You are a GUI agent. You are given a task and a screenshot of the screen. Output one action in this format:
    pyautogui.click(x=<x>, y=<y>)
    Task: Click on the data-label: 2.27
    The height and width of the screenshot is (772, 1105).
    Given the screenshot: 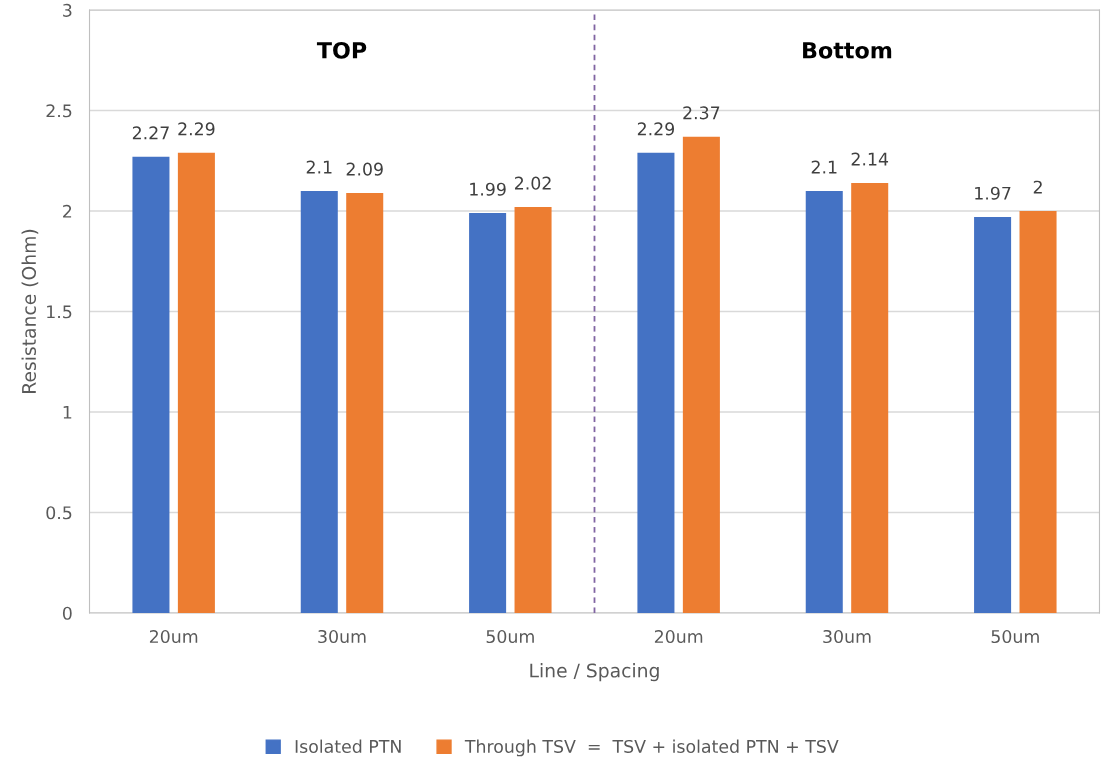 What is the action you would take?
    pyautogui.click(x=150, y=133)
    